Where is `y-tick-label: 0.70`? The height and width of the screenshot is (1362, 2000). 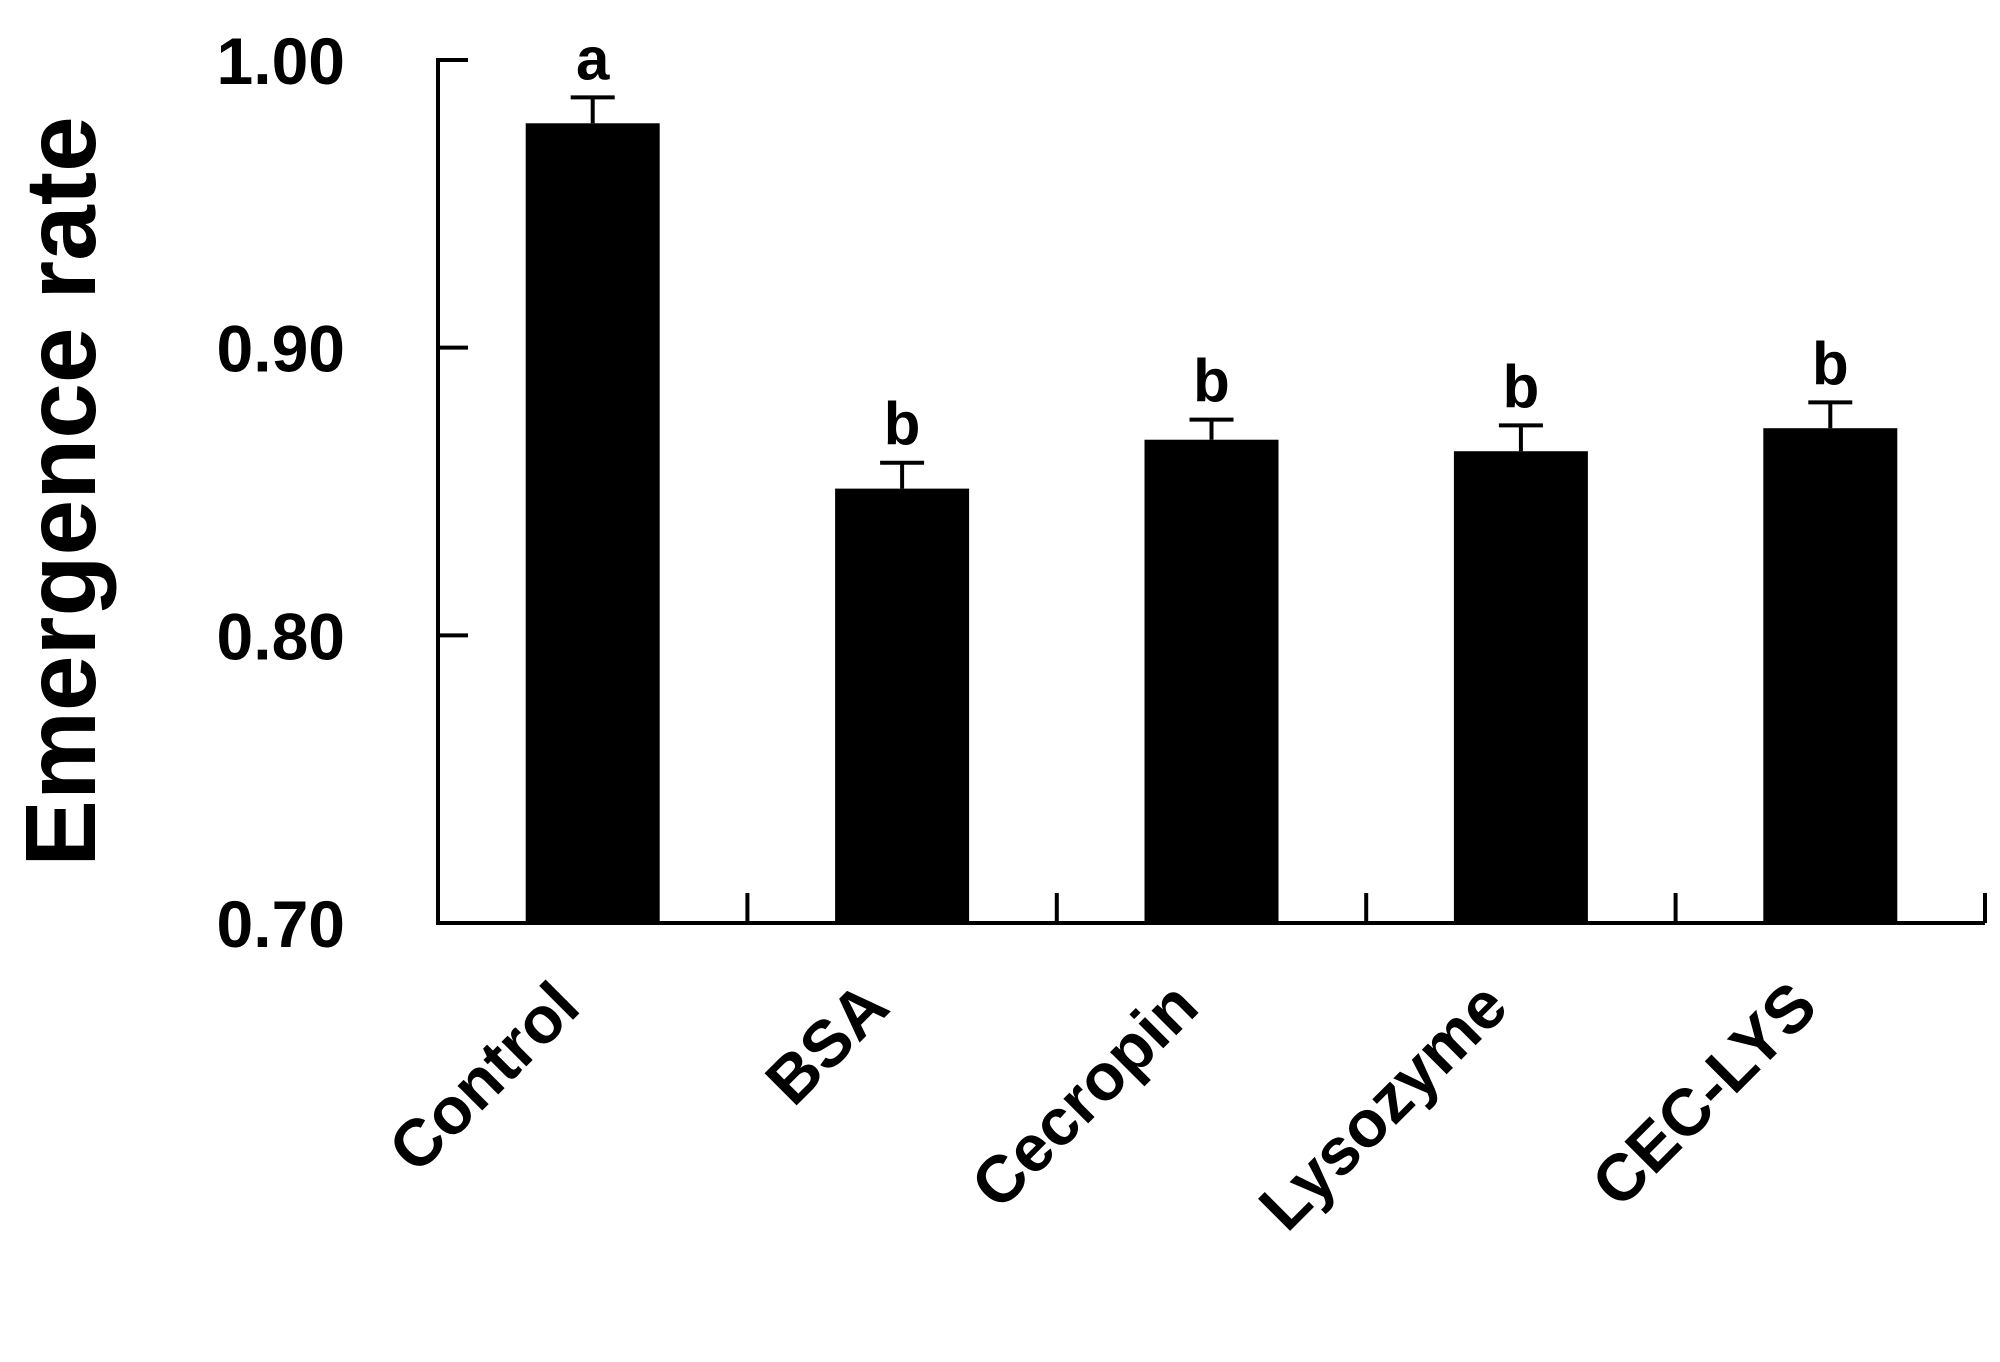 y-tick-label: 0.70 is located at coordinates (281, 924).